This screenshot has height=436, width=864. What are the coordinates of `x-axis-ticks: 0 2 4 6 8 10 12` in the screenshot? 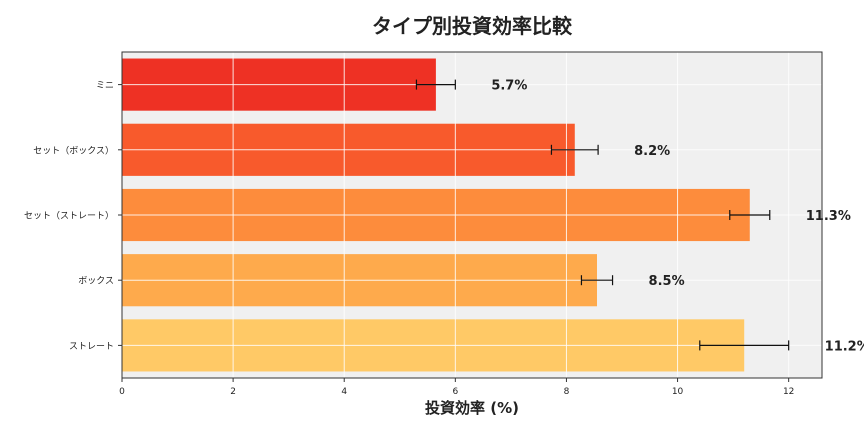 It's located at (456, 387).